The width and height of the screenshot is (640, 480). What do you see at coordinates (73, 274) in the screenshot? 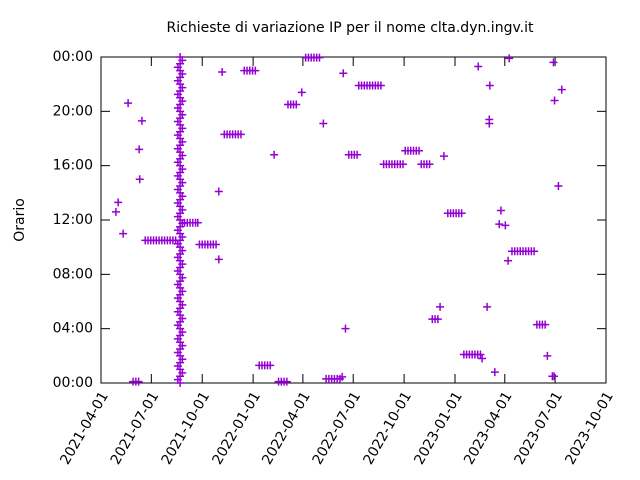
I see `y-tick-label: 08:00` at bounding box center [73, 274].